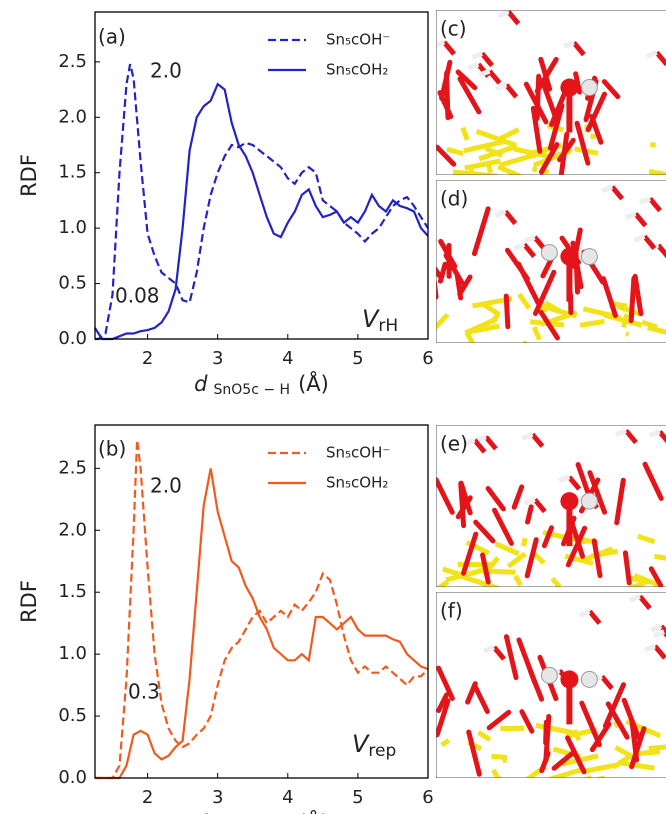 The image size is (666, 814). I want to click on y-tick-label: 1.0, so click(72, 227).